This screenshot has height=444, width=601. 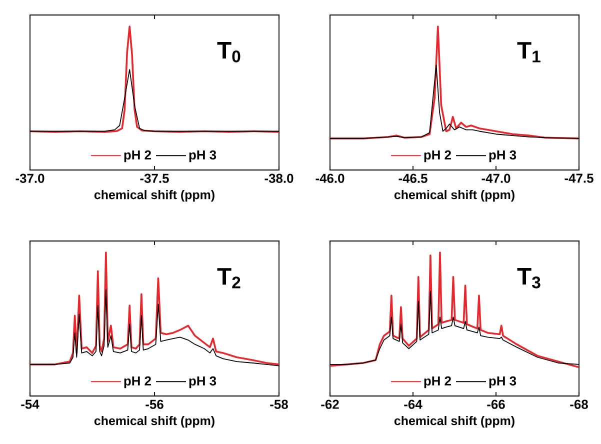 What do you see at coordinates (330, 404) in the screenshot?
I see `x-tick-label: -62` at bounding box center [330, 404].